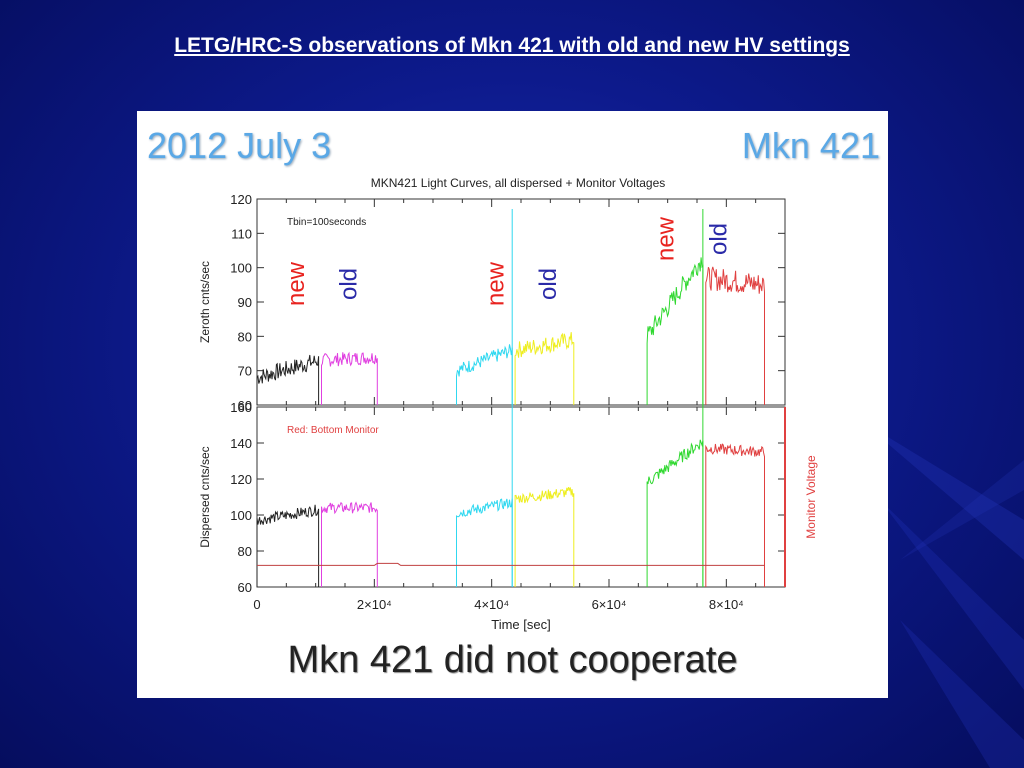 Image resolution: width=1024 pixels, height=768 pixels. I want to click on x-tick-label: 6×10⁴, so click(609, 604).